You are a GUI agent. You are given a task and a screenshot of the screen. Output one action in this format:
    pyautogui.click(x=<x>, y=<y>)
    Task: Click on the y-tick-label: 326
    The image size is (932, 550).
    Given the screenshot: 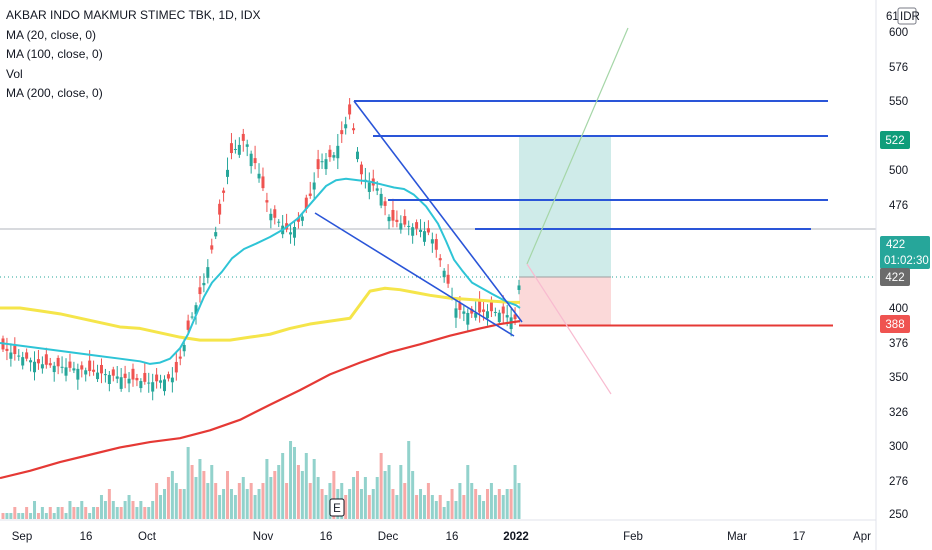 What is the action you would take?
    pyautogui.click(x=898, y=413)
    